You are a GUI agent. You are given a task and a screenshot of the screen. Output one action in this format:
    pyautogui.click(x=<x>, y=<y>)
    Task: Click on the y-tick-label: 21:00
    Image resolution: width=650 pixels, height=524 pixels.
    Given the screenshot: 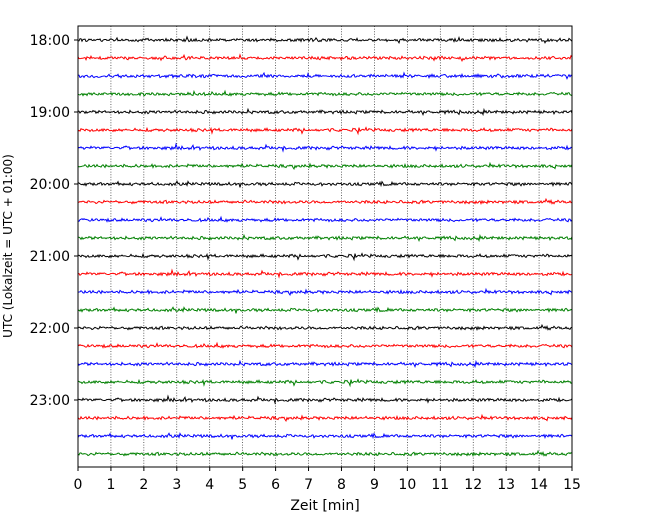 What is the action you would take?
    pyautogui.click(x=50, y=257)
    